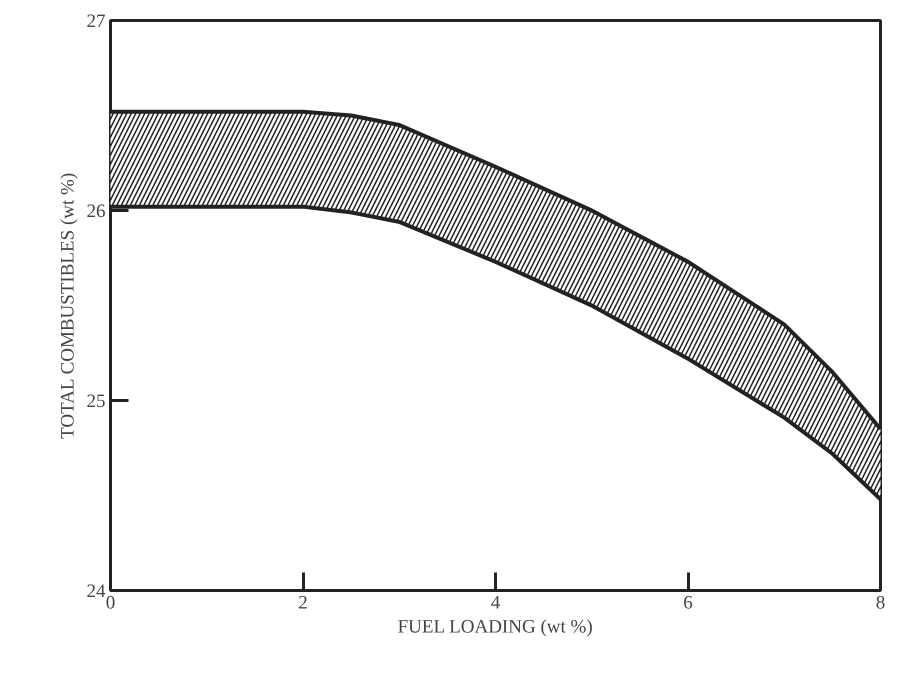 The width and height of the screenshot is (915, 691). Describe the element at coordinates (96, 401) in the screenshot. I see `y-tick-label: 25` at that location.